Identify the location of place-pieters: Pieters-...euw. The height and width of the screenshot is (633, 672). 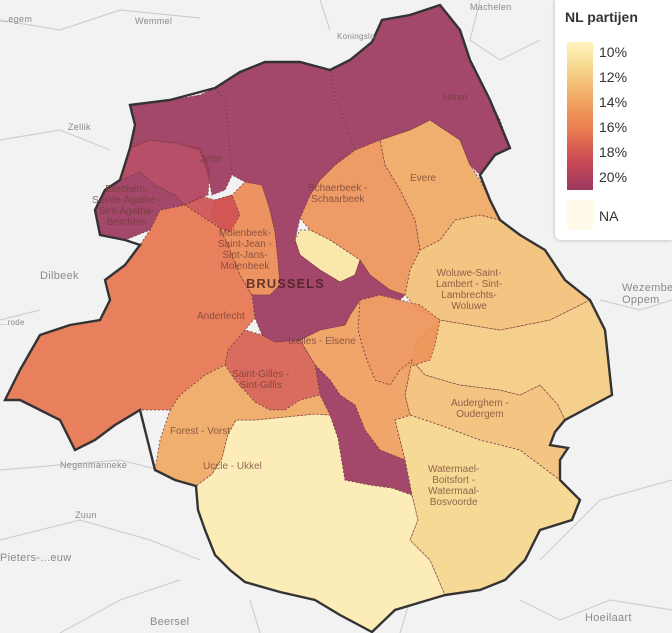
(36, 558).